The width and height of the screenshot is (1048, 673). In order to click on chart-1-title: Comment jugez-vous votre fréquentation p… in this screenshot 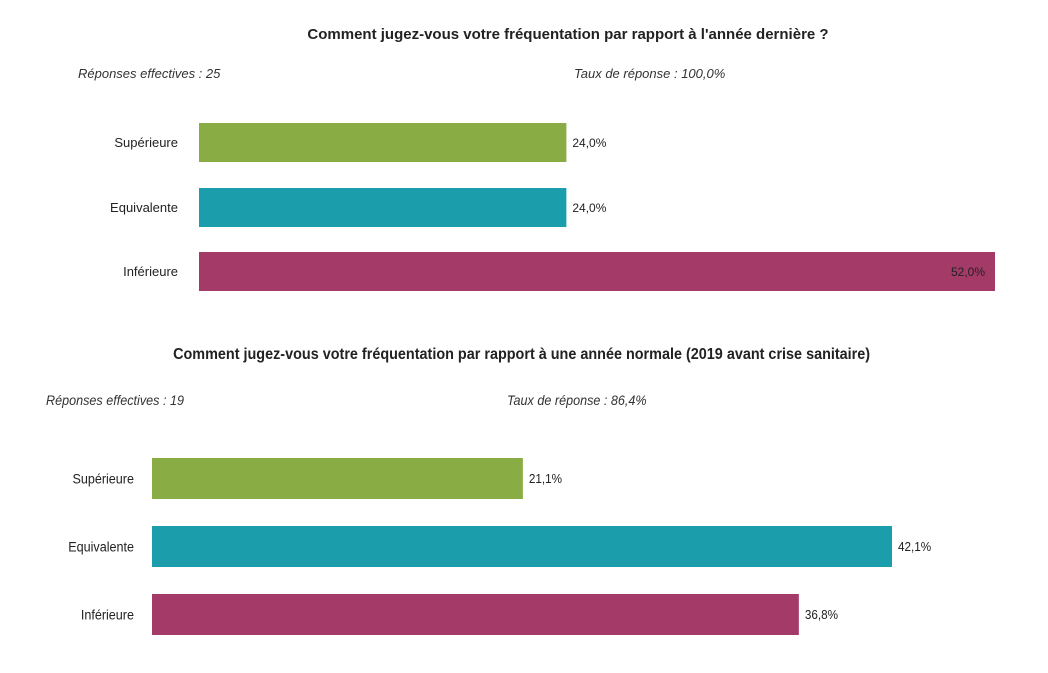, I will do `click(568, 34)`.